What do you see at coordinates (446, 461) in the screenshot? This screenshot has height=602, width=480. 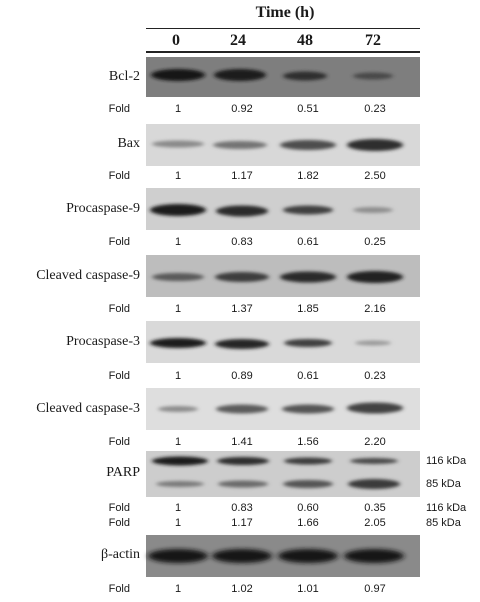 I see `marker-116kda: 116 kDa` at bounding box center [446, 461].